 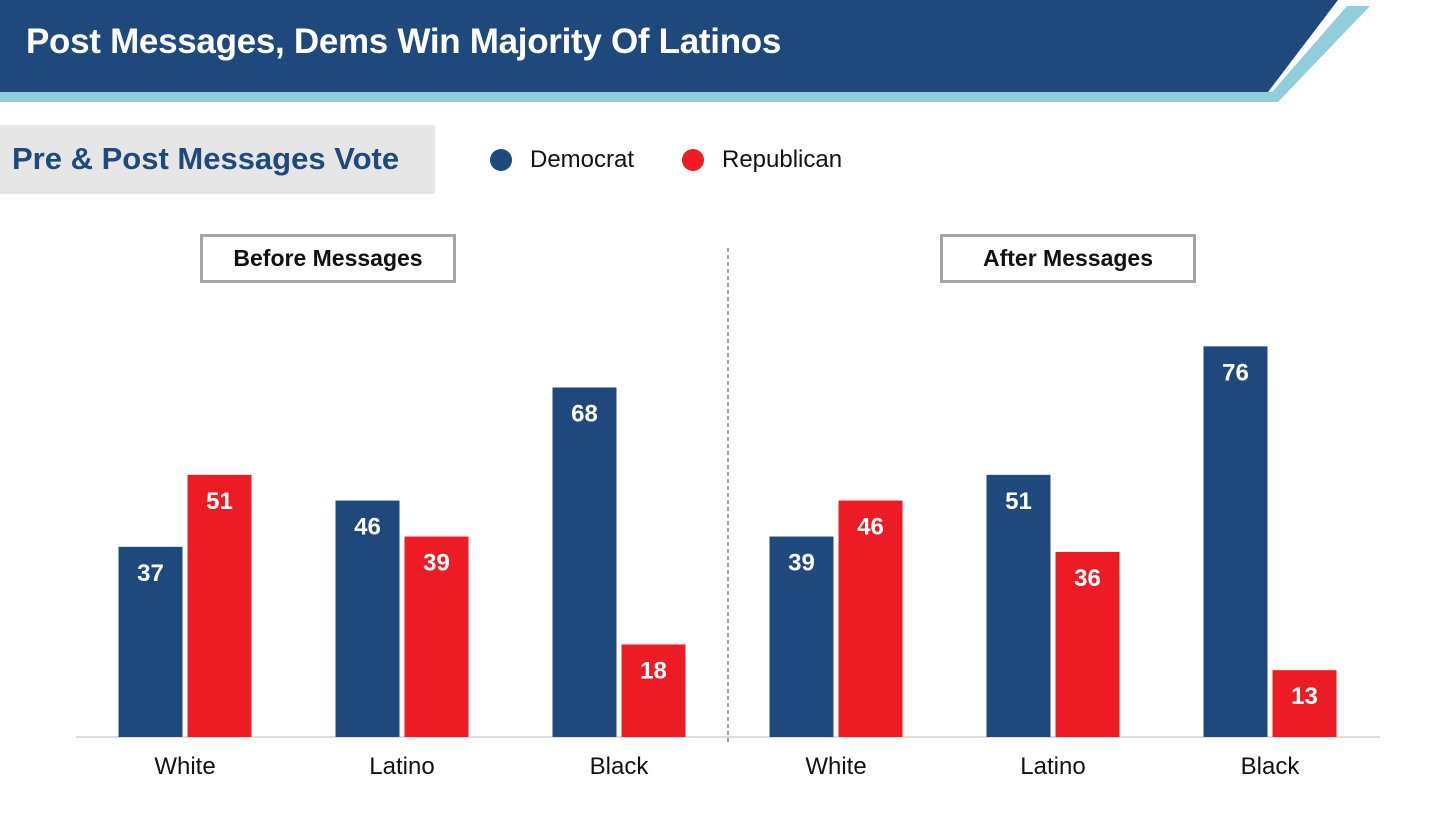 I want to click on data-label-before-black-republican: 18, so click(x=653, y=670).